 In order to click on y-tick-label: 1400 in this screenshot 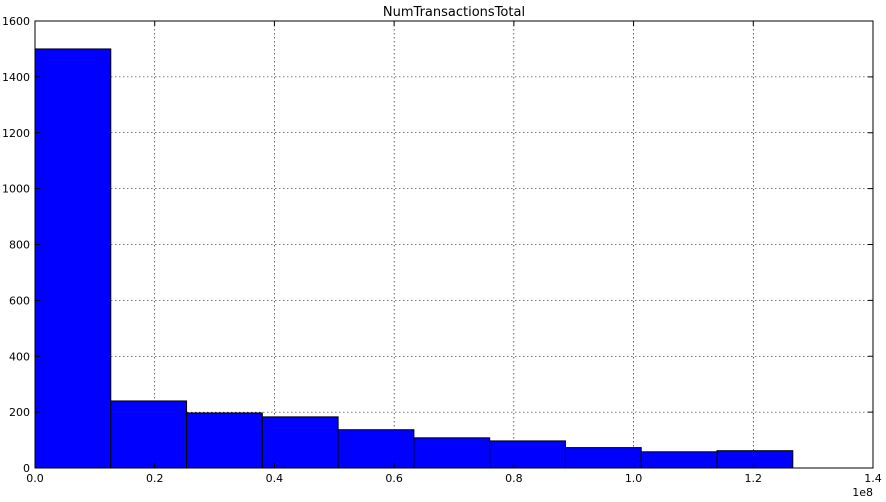, I will do `click(16, 77)`.